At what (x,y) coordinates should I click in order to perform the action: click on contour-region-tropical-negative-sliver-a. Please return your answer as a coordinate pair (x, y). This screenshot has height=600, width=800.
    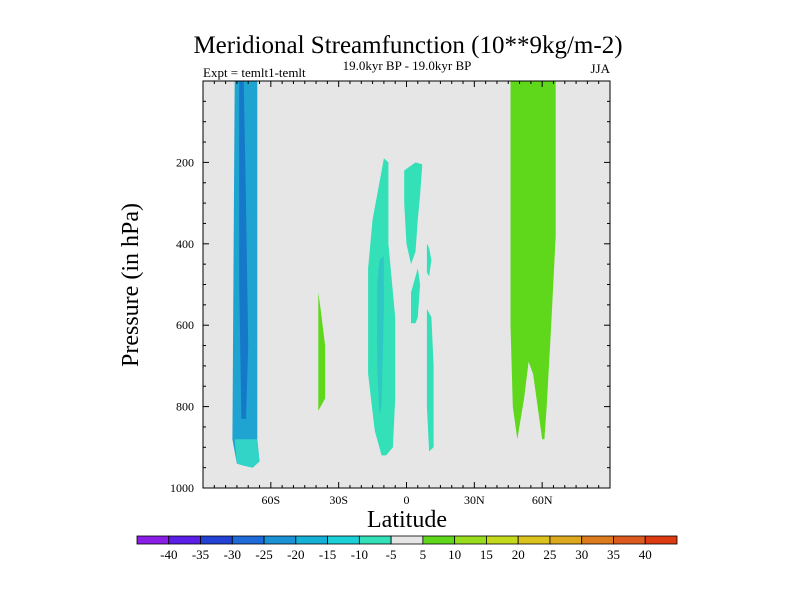
    Looking at the image, I should click on (429, 260).